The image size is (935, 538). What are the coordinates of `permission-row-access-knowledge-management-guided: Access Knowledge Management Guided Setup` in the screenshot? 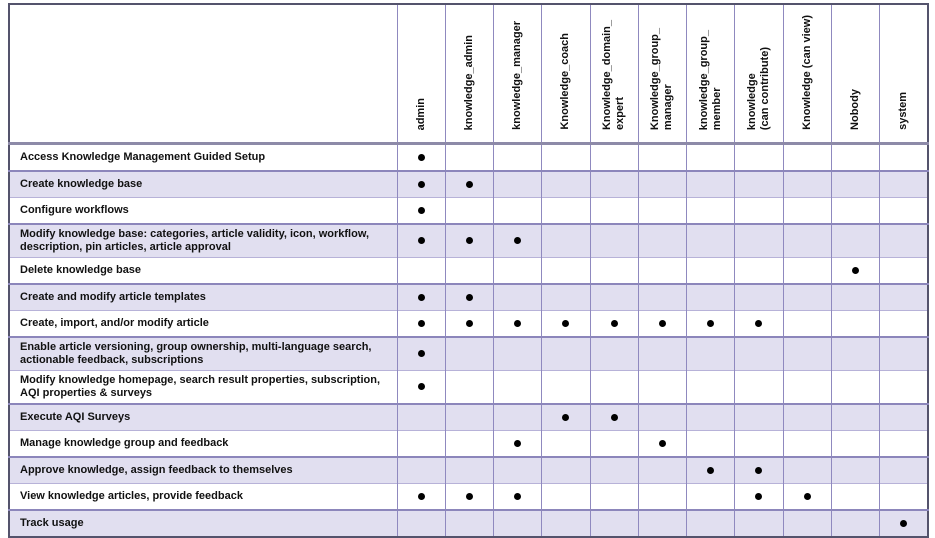 It's located at (468, 157).